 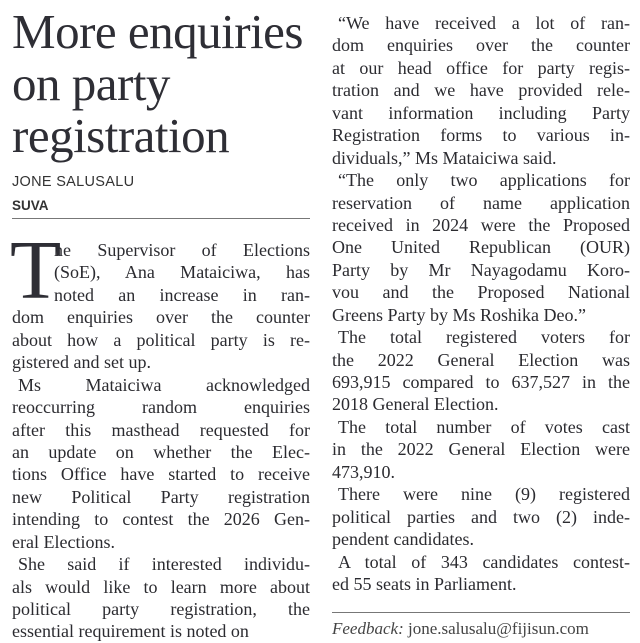 I want to click on text-line: vou and the Proposed National, so click(x=481, y=292).